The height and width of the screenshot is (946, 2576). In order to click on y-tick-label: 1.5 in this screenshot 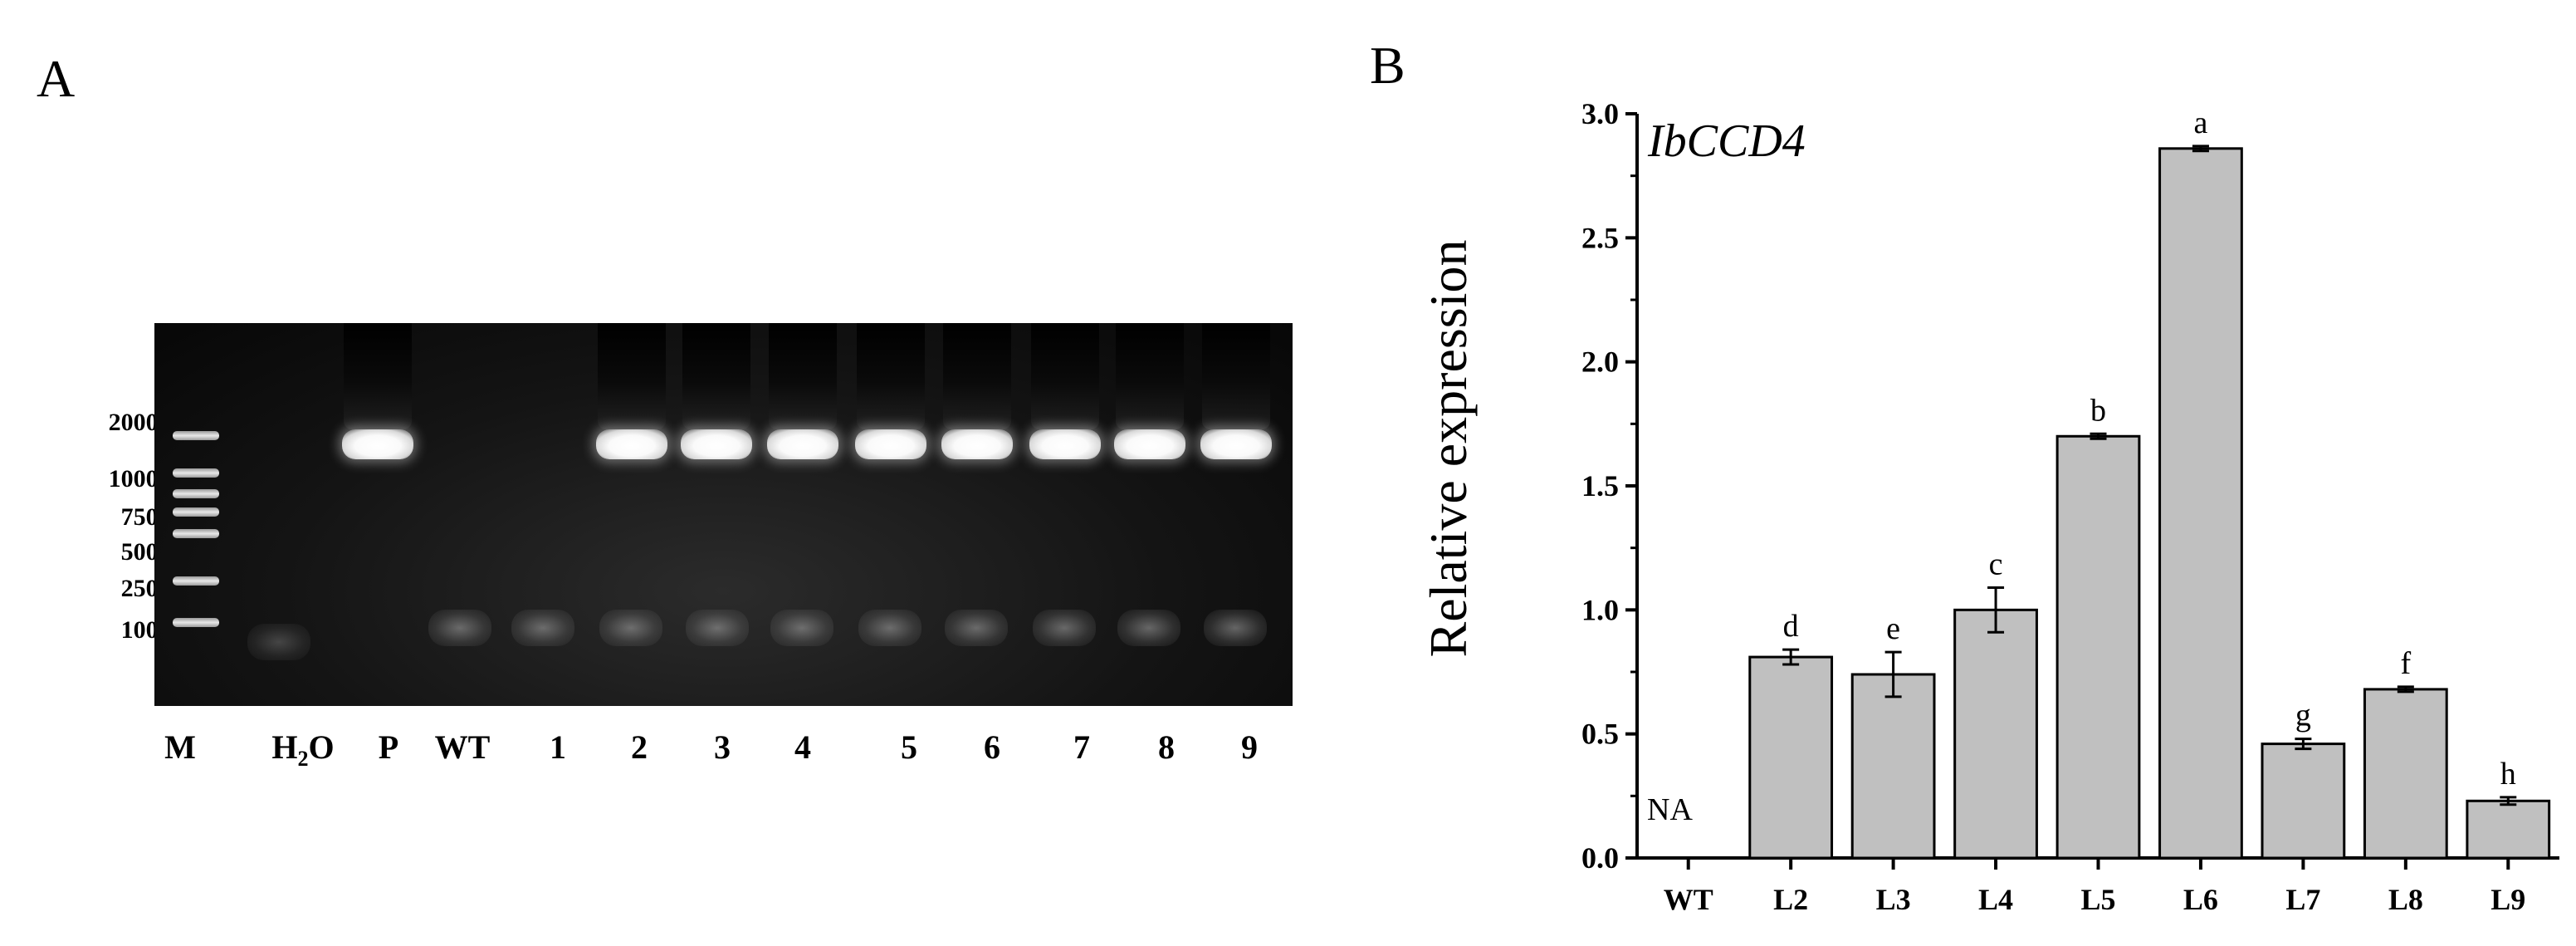, I will do `click(1600, 485)`.